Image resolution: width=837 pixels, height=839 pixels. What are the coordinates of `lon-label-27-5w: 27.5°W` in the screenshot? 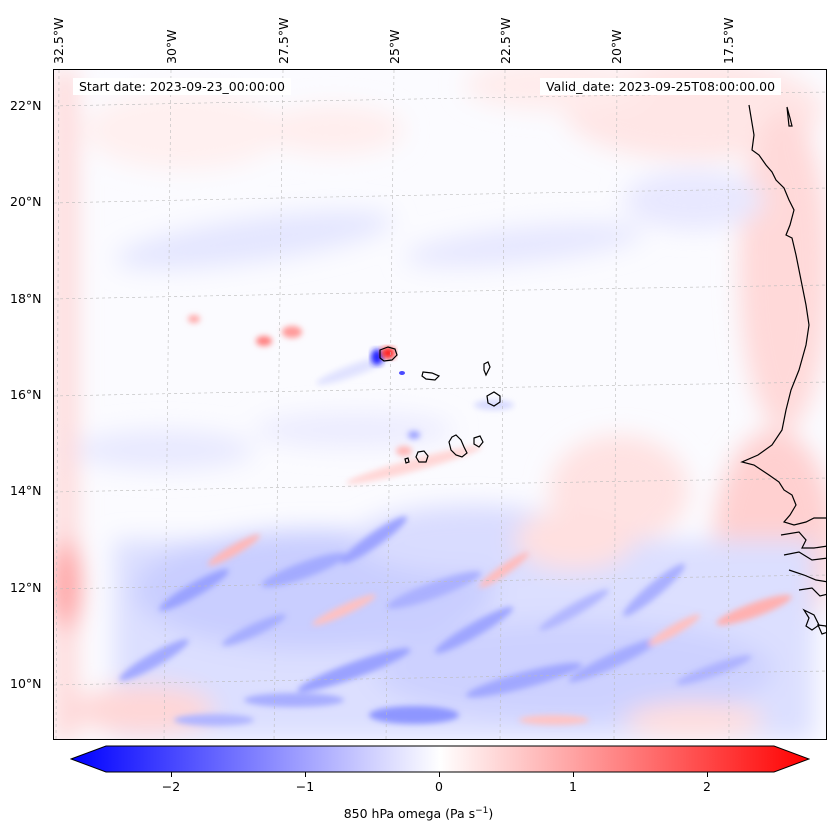 It's located at (283, 40).